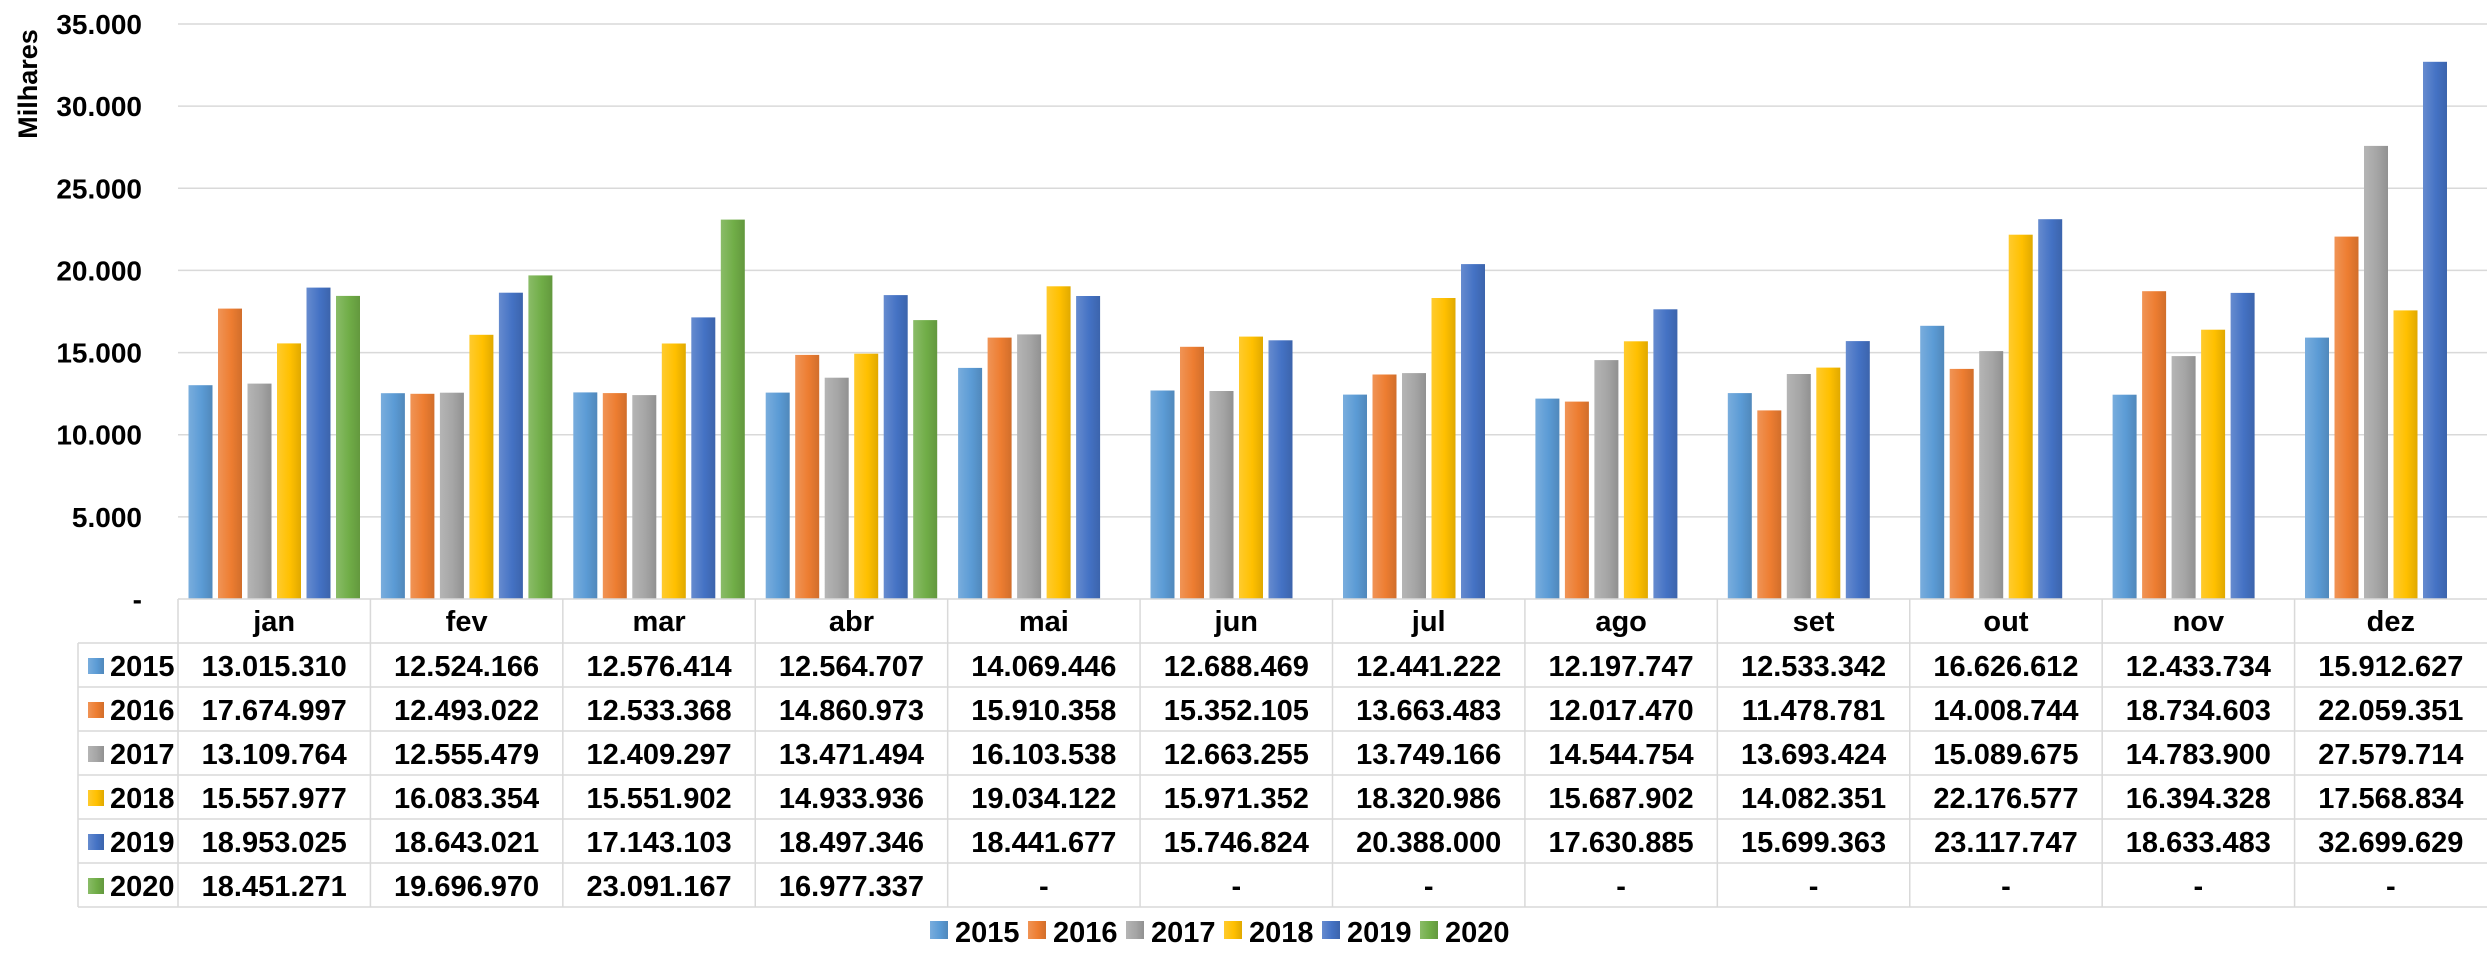 The height and width of the screenshot is (953, 2487). Describe the element at coordinates (1814, 622) in the screenshot. I see `category-label: set` at that location.